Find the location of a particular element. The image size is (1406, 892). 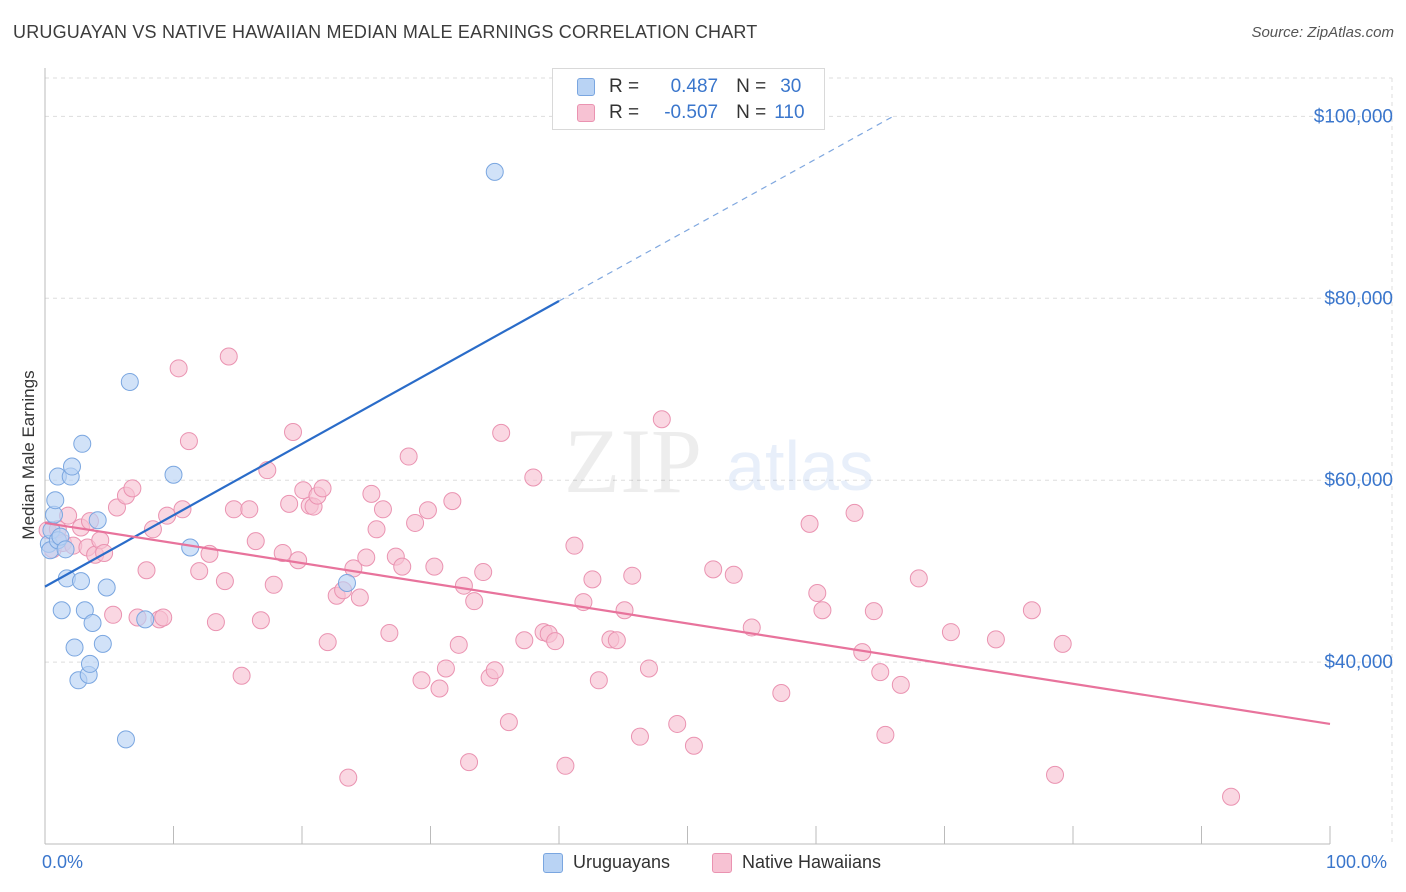

series-swatch-pink is located at coordinates (722, 862).